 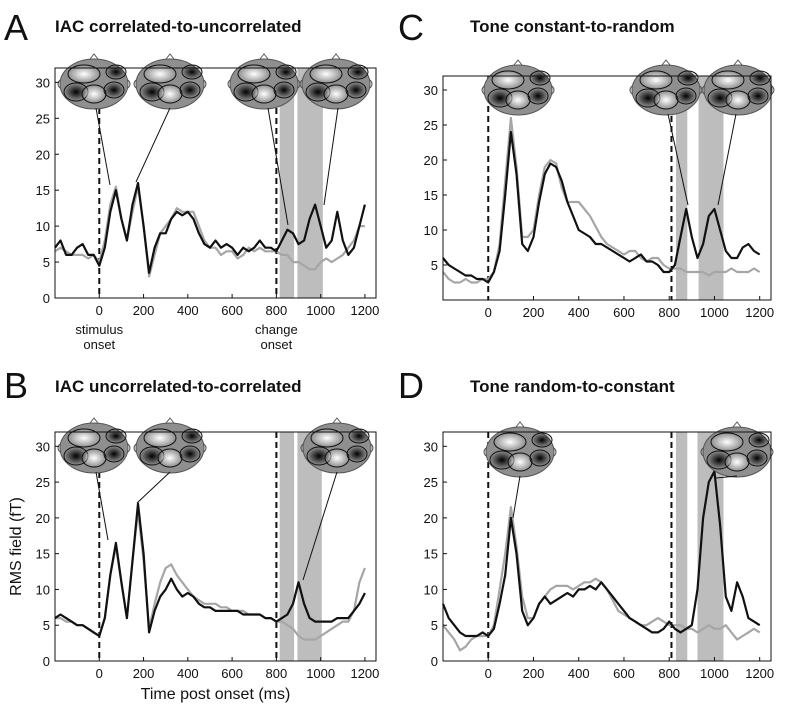 I want to click on panel-title: IAC correlated-to-uncorrelated, so click(x=178, y=26).